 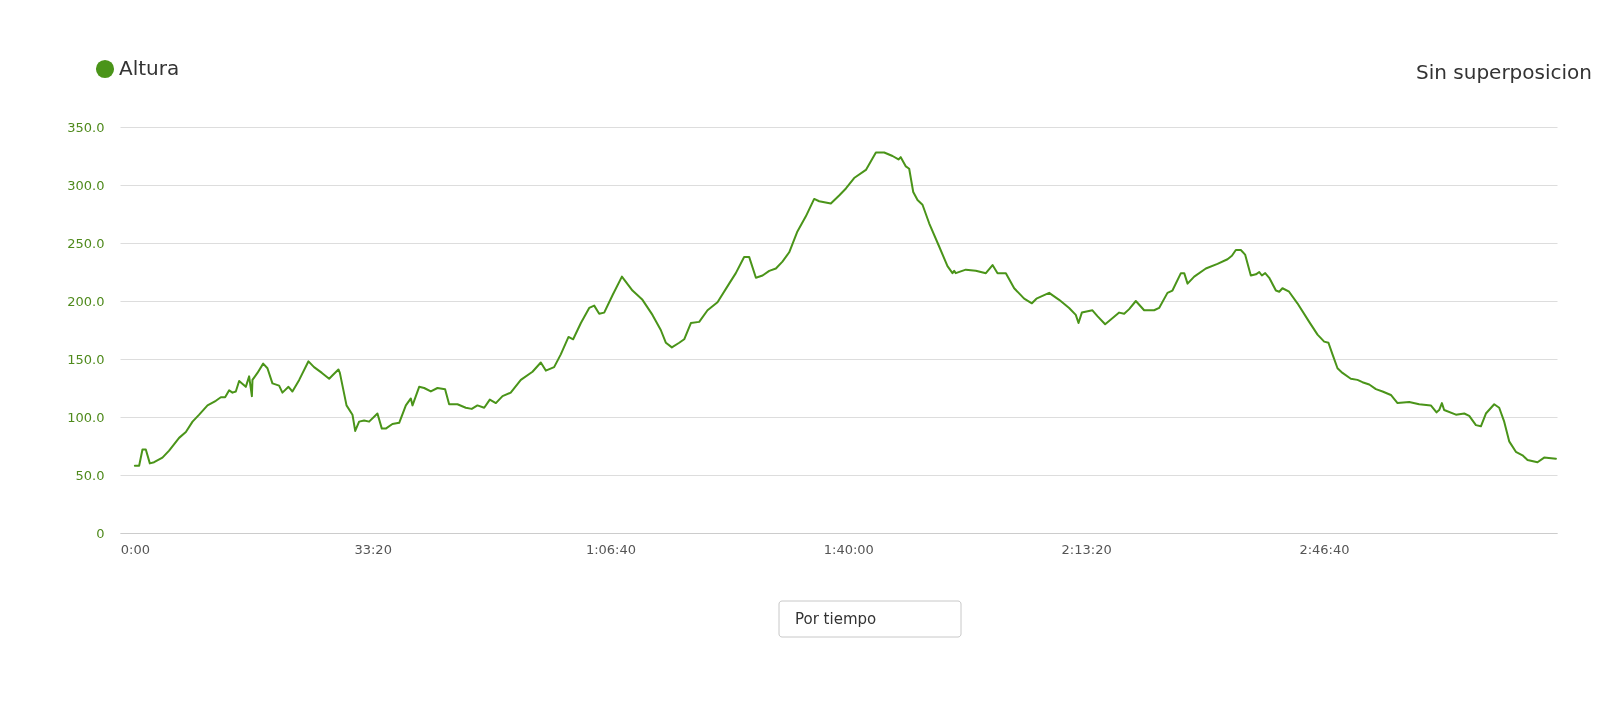 I want to click on x-tick-label: 1:40:00, so click(x=848, y=549).